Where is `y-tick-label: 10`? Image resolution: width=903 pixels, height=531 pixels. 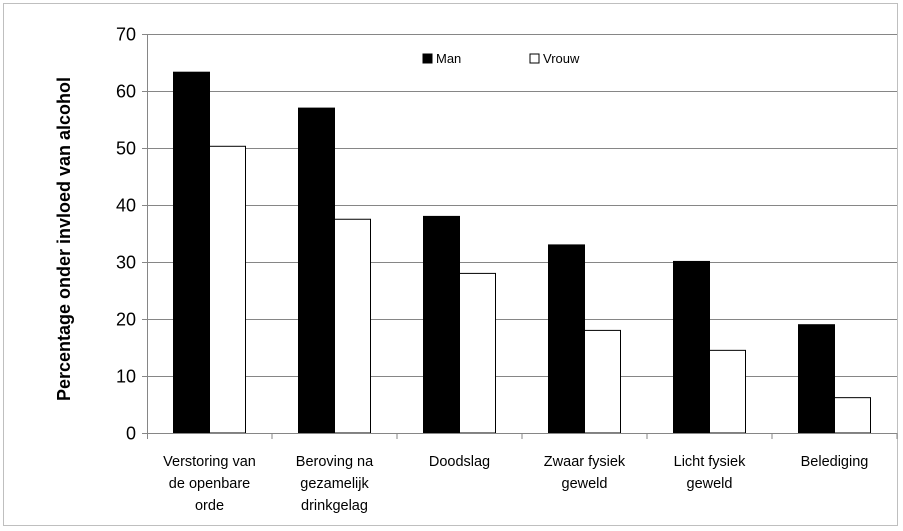 y-tick-label: 10 is located at coordinates (126, 377).